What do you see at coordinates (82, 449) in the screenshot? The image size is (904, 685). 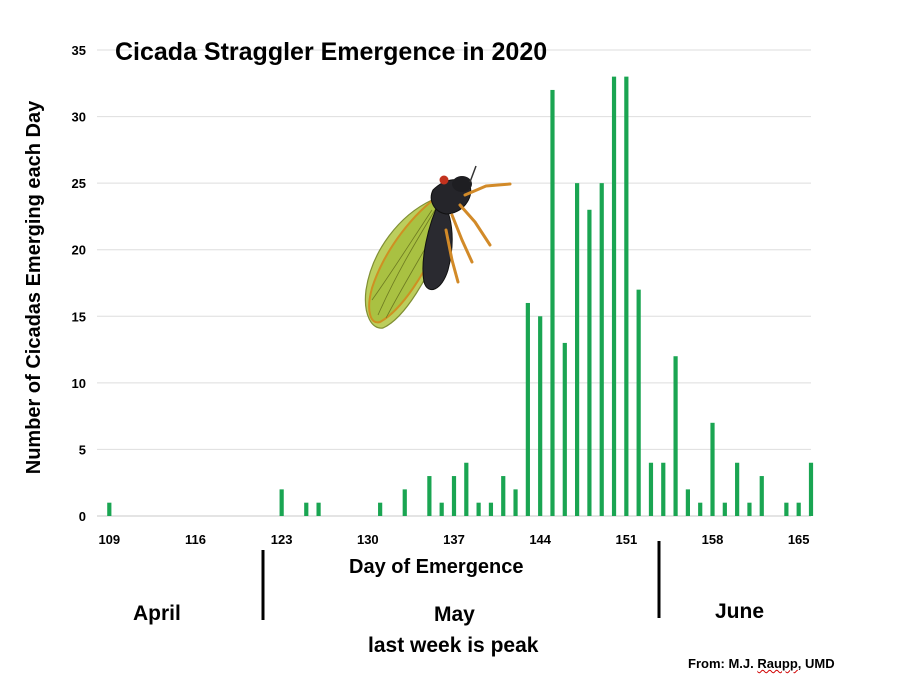 I see `y-tick-label: 5` at bounding box center [82, 449].